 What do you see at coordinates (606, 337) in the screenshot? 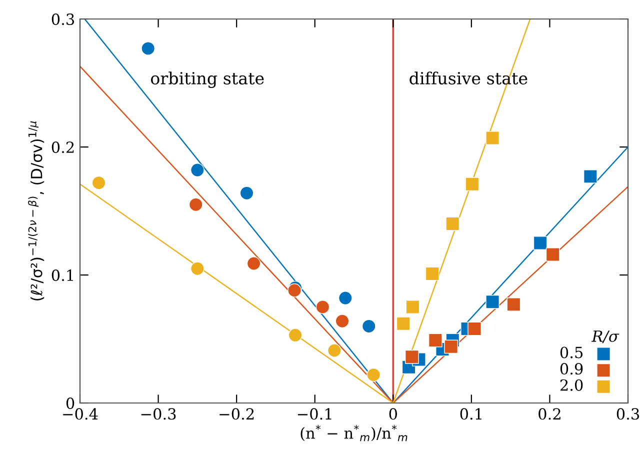
I see `legend-title: R/σ` at bounding box center [606, 337].